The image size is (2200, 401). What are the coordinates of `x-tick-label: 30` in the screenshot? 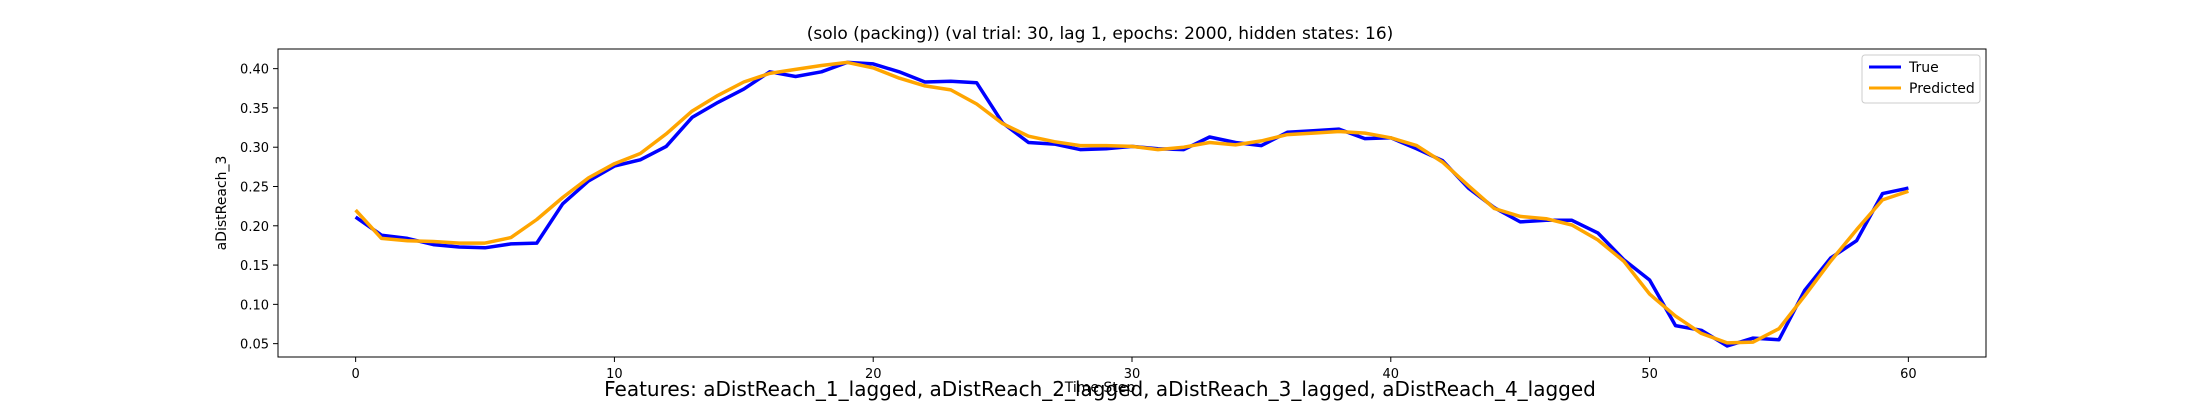 It's located at (1132, 374).